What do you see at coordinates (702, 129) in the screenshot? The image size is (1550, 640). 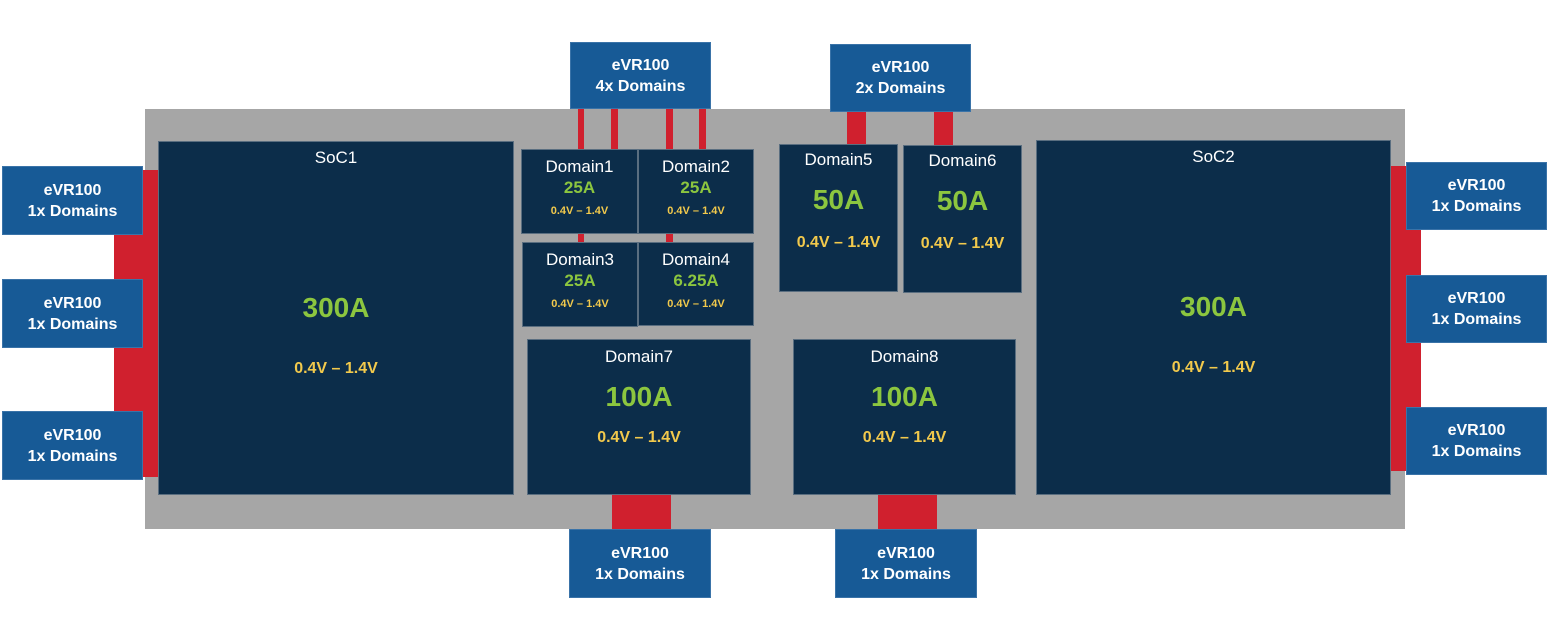 I see `connector-d2-b` at bounding box center [702, 129].